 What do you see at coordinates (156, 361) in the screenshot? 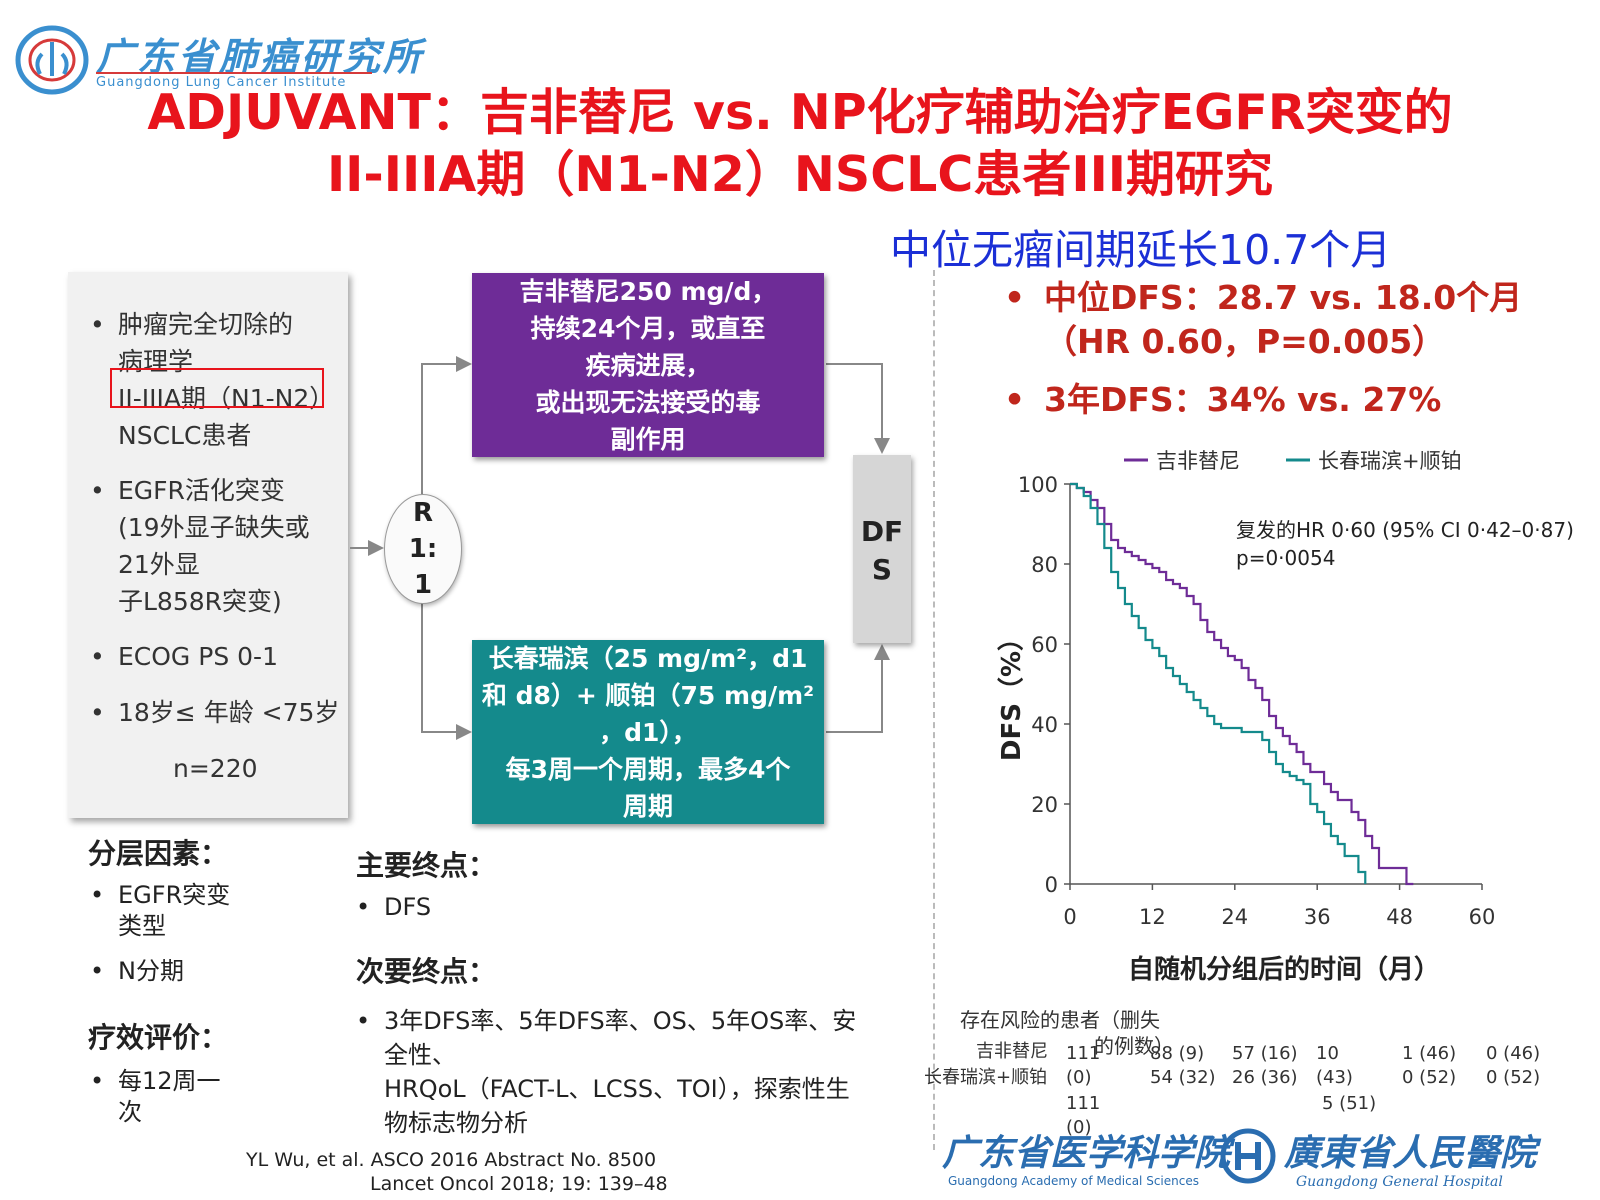
I see `criteria-1-line-2: 病理学` at bounding box center [156, 361].